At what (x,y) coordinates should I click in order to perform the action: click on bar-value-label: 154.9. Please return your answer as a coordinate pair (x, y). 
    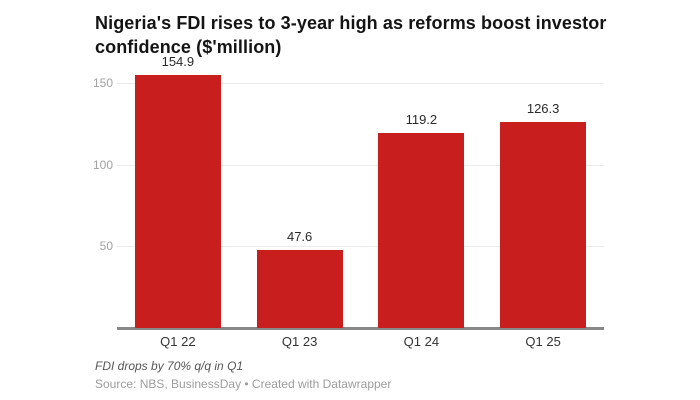
    Looking at the image, I should click on (178, 62).